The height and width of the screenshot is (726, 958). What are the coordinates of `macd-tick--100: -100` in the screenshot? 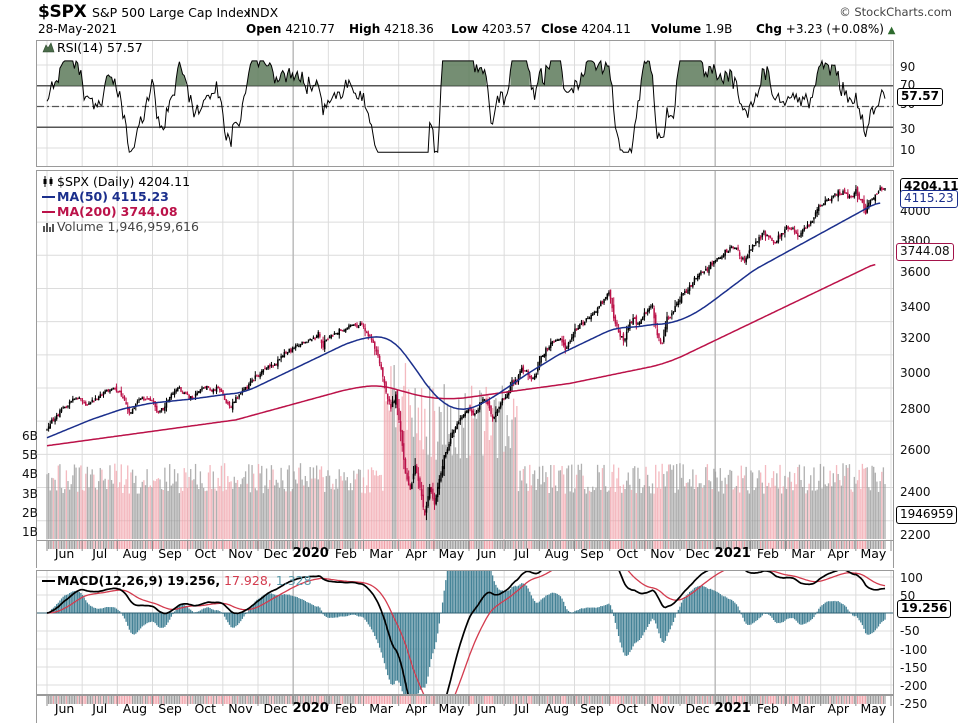 It's located at (914, 650).